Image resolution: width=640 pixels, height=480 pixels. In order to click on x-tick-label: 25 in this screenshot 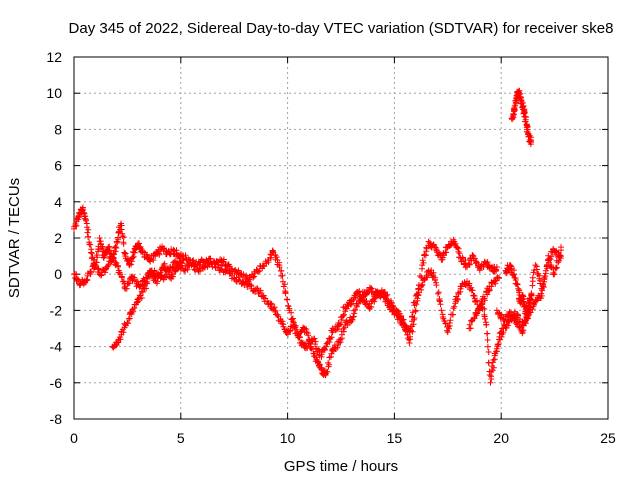, I will do `click(608, 438)`.